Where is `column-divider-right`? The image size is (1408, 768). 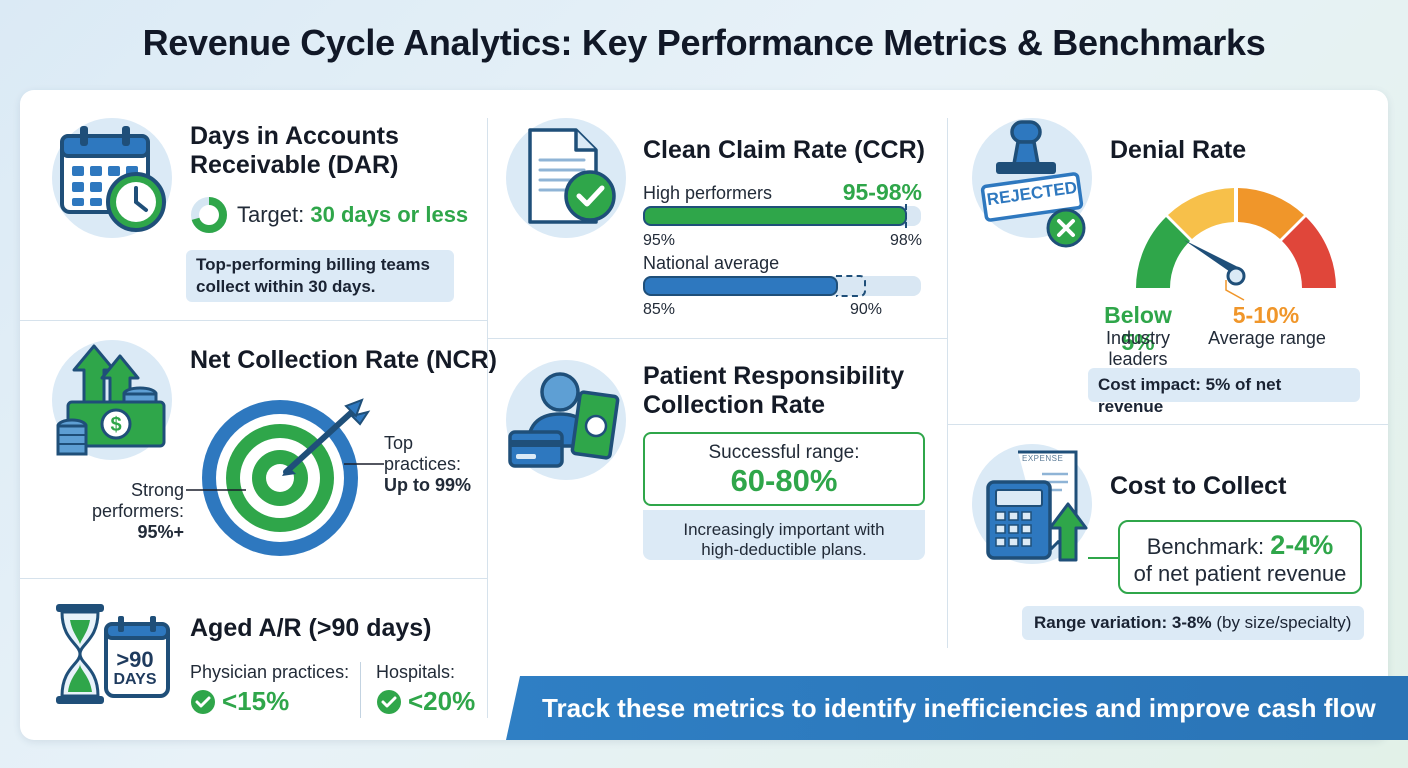 column-divider-right is located at coordinates (947, 383).